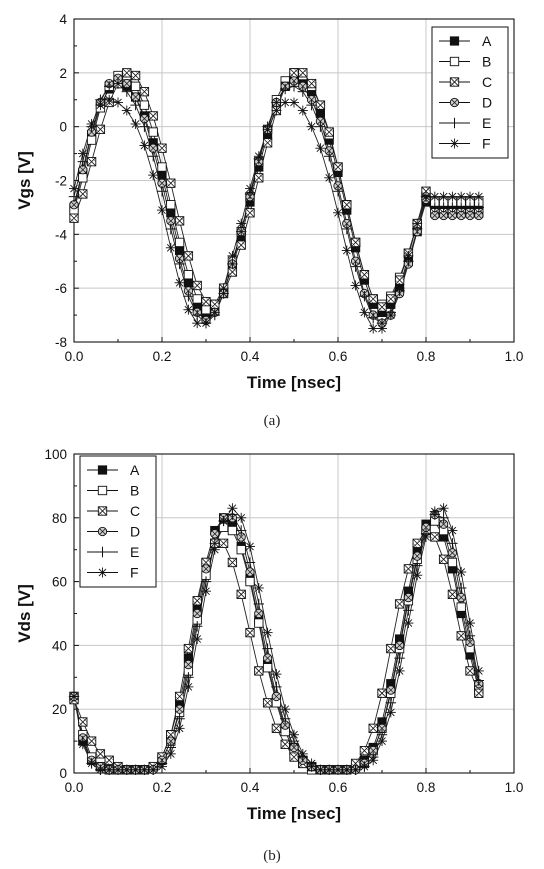 The width and height of the screenshot is (544, 869). What do you see at coordinates (465, 62) in the screenshot?
I see `legend-item-B: B` at bounding box center [465, 62].